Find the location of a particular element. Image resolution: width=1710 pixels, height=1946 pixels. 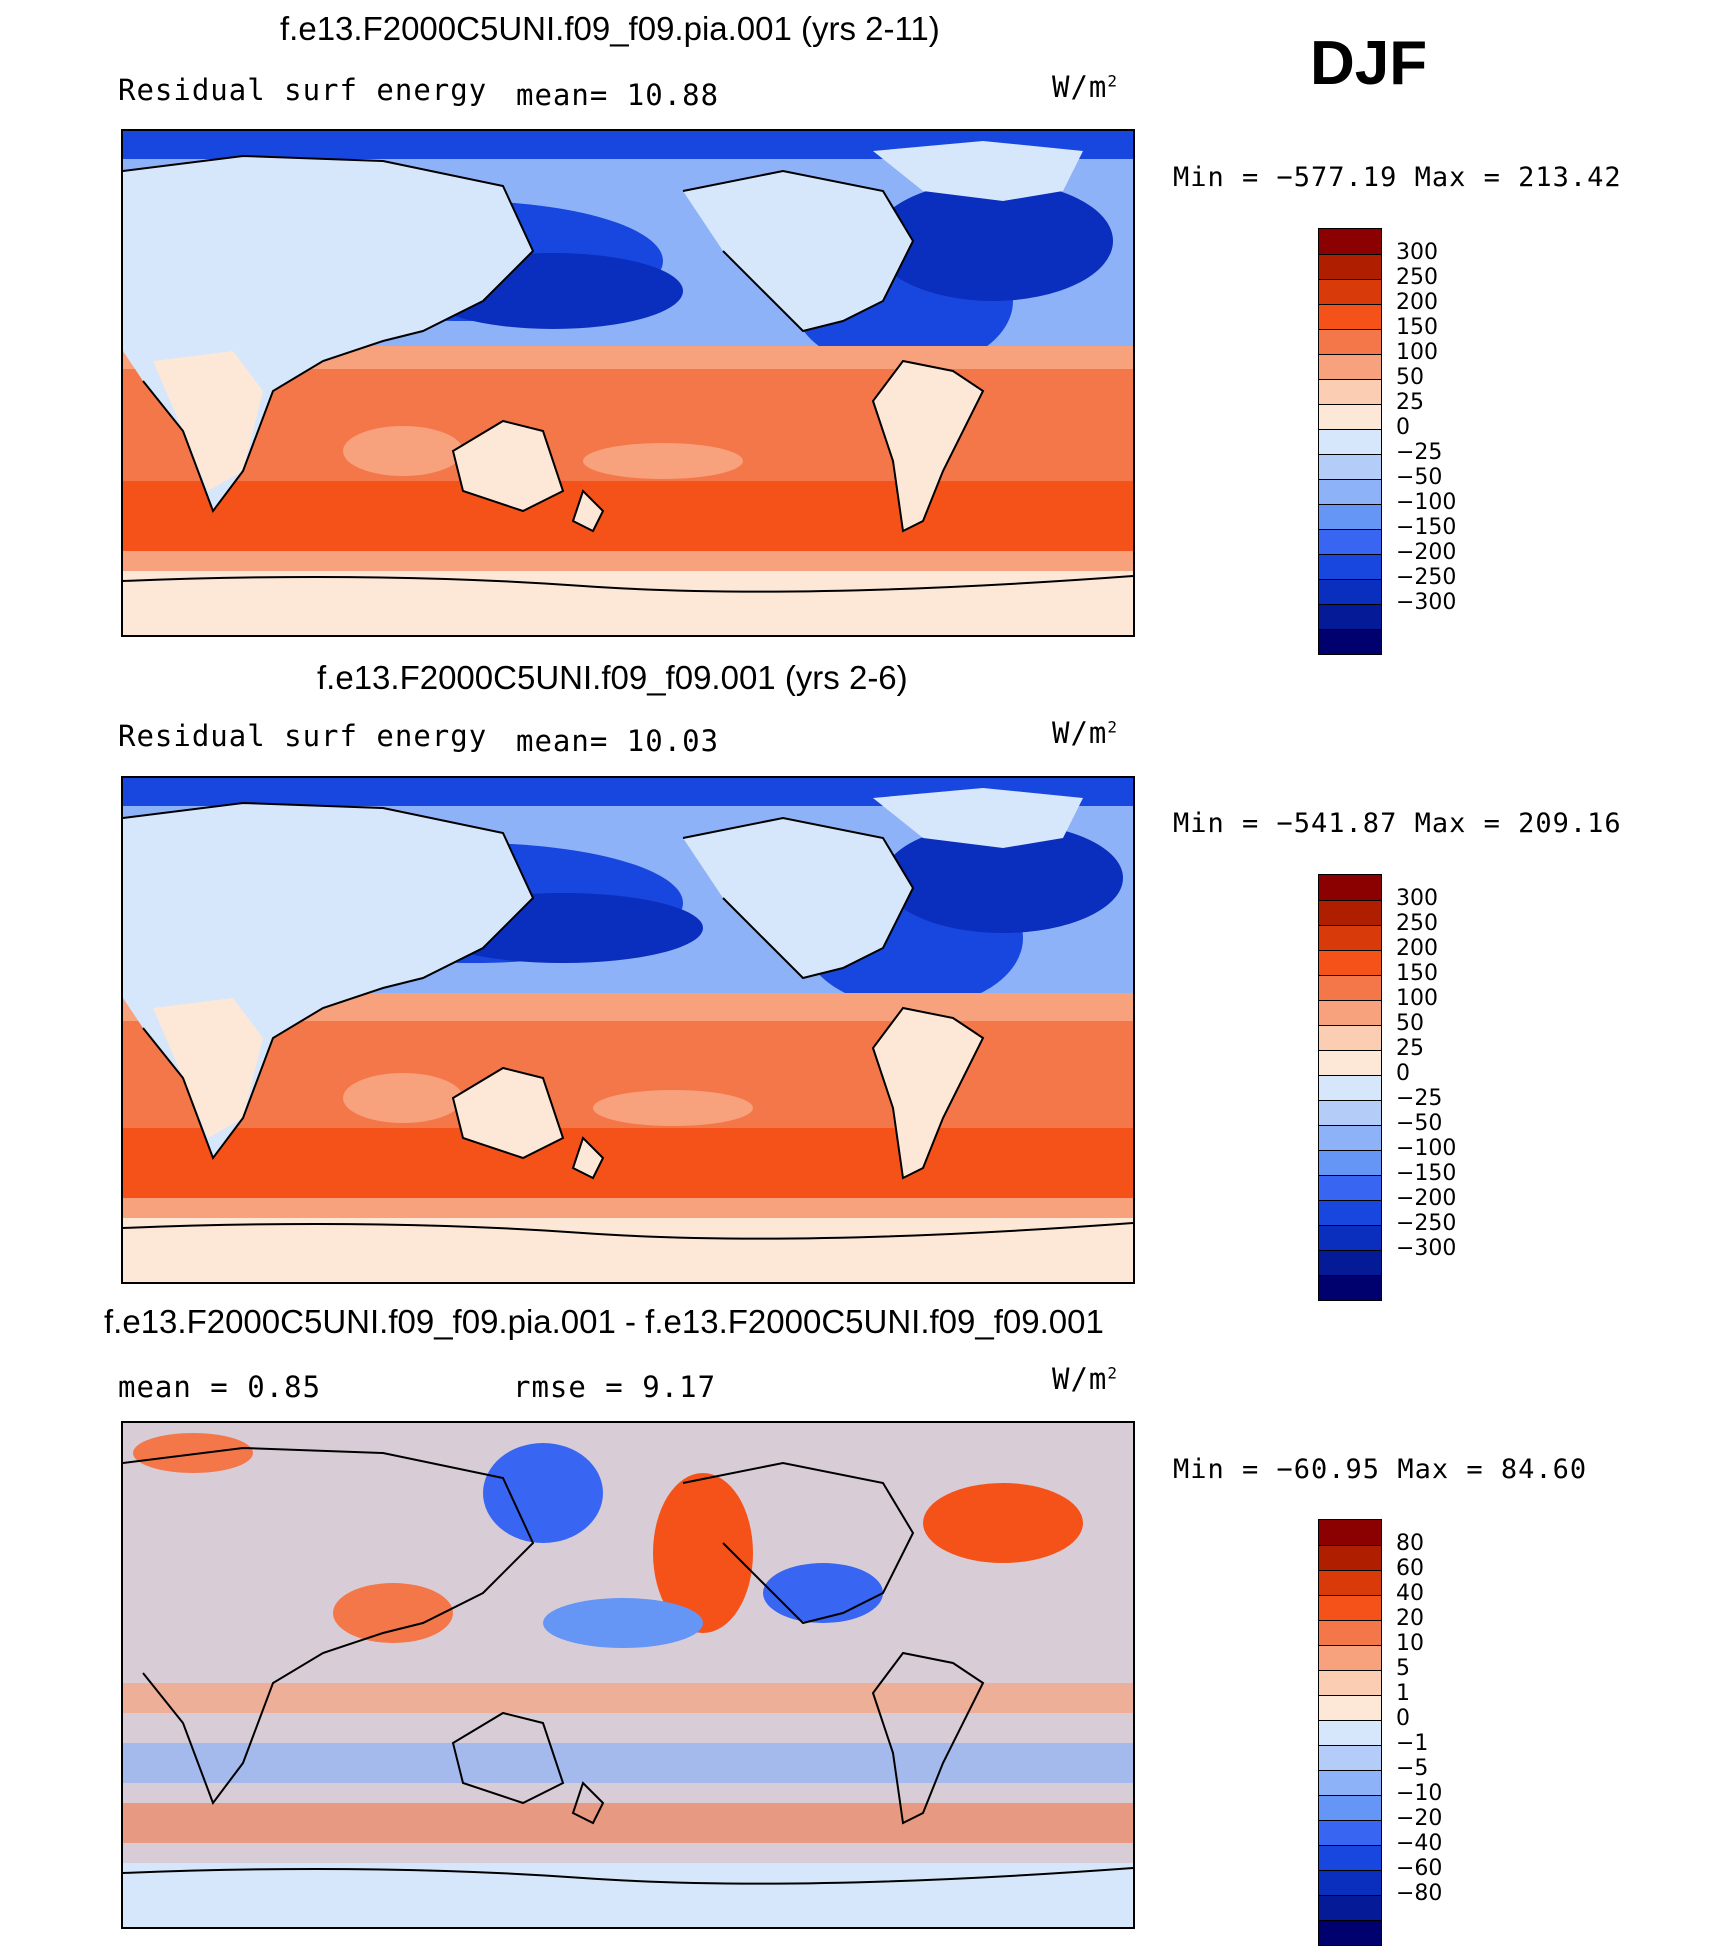

min-max-label: Min = −60.95 Max = 84.60 is located at coordinates (1380, 1469).